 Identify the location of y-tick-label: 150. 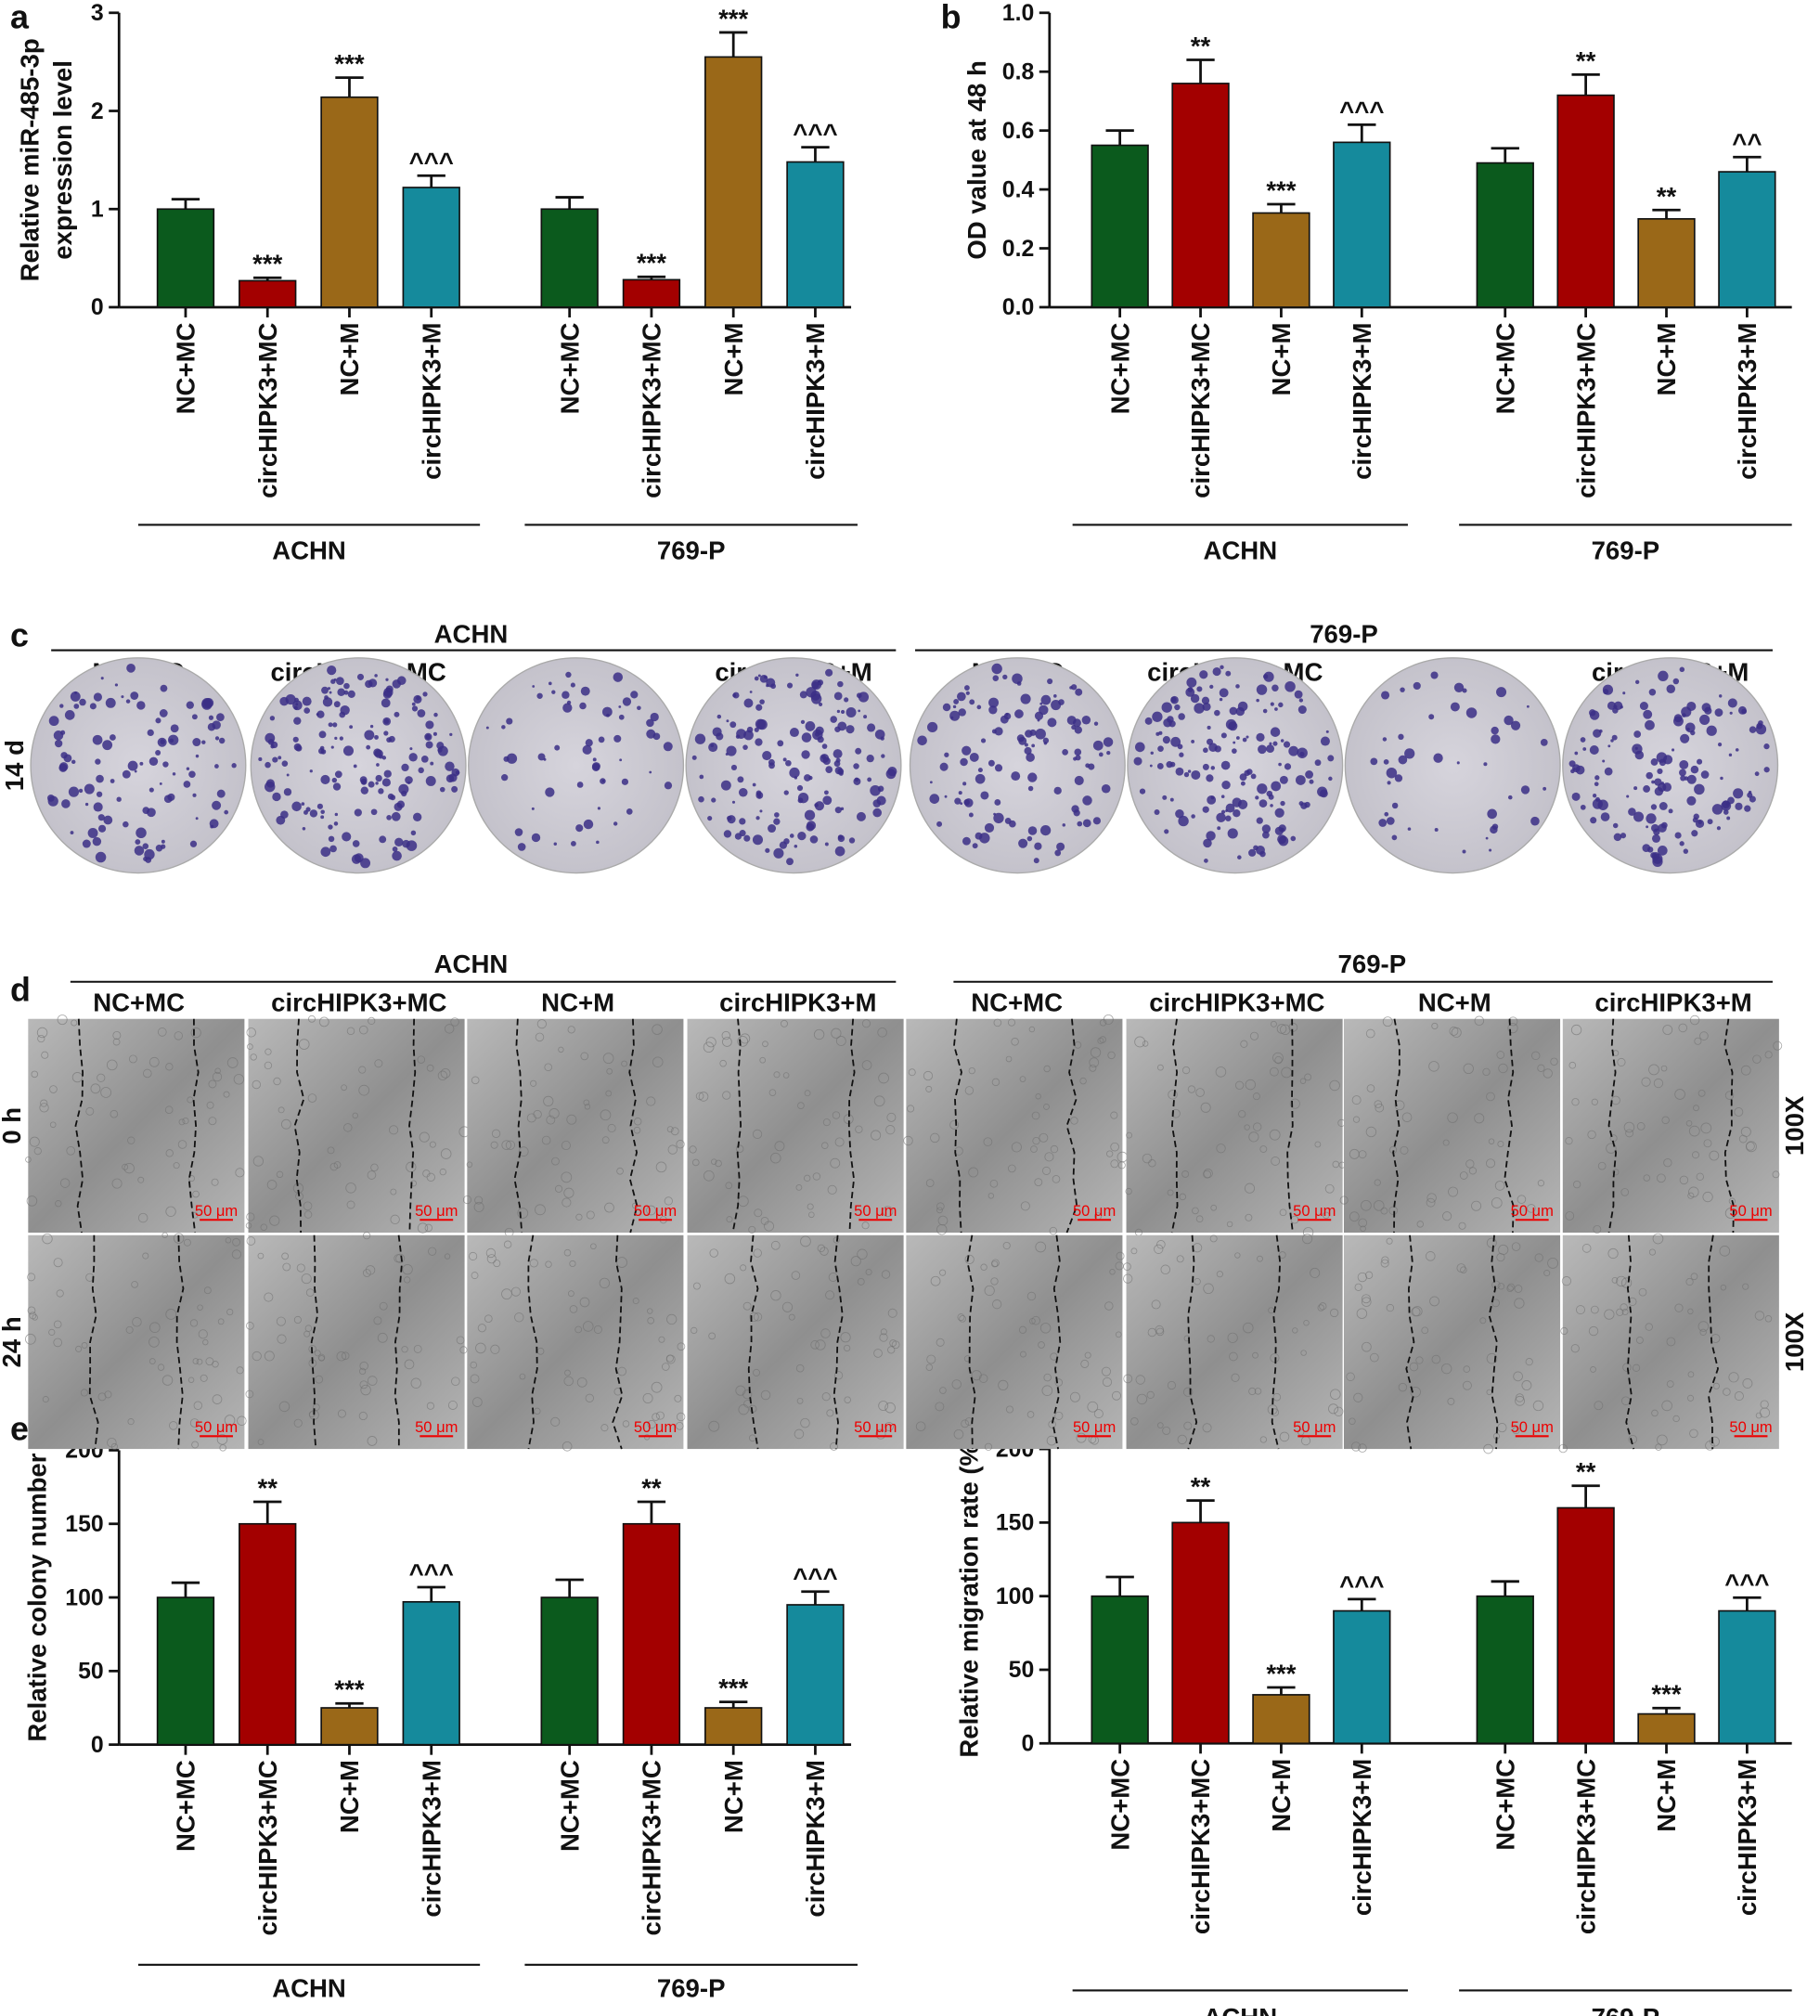
(1015, 1523).